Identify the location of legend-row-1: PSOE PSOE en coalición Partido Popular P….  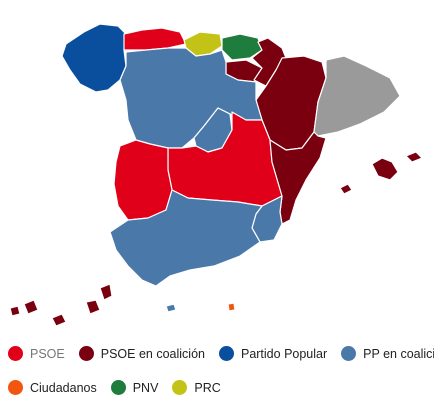
(221, 353).